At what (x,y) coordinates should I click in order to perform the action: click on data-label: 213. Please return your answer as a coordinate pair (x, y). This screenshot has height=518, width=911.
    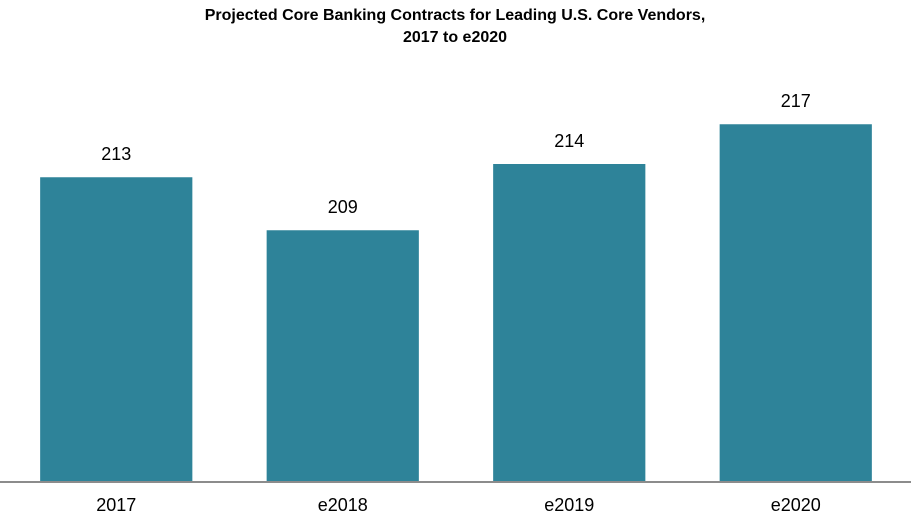
    Looking at the image, I should click on (116, 154).